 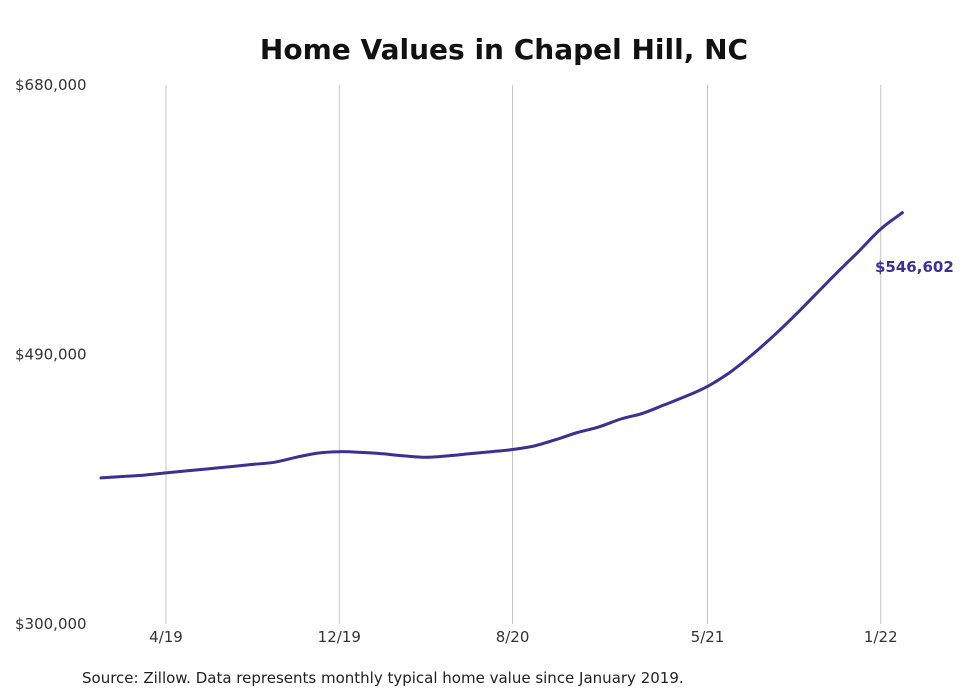 I want to click on x-tick-label: 12/19, so click(x=339, y=637).